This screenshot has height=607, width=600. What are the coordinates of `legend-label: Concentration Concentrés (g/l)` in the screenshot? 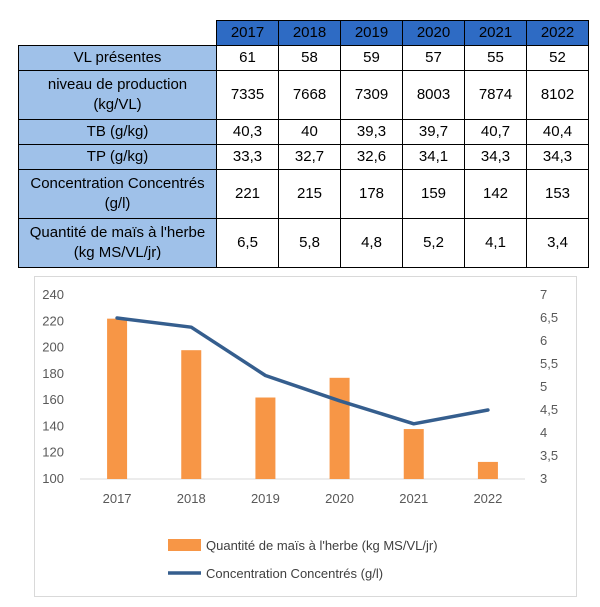 It's located at (294, 573).